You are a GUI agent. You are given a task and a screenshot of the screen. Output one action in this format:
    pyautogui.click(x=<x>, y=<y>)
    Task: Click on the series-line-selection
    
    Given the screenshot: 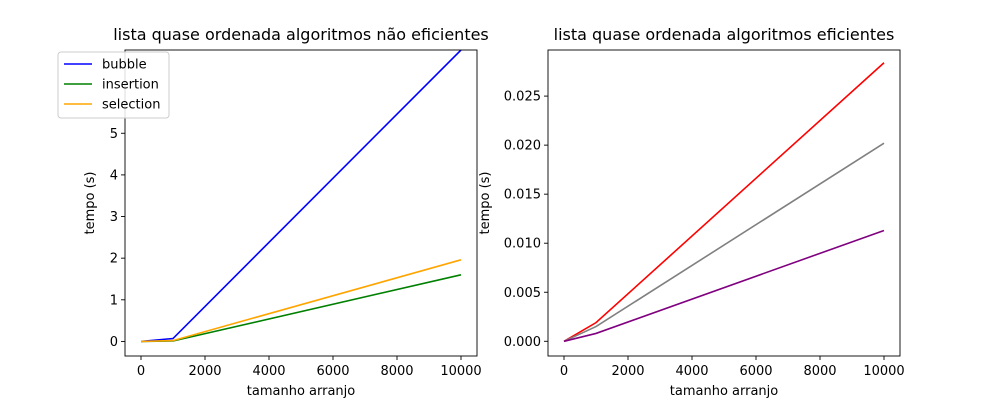 What is the action you would take?
    pyautogui.click(x=301, y=301)
    